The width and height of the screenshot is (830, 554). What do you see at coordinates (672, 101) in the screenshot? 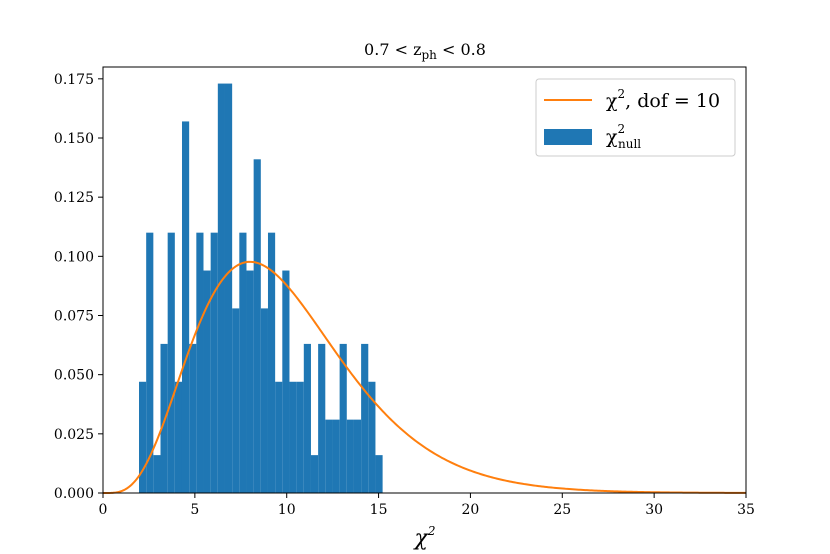
I see `legend-label-curve-tail: , dof = 10` at bounding box center [672, 101].